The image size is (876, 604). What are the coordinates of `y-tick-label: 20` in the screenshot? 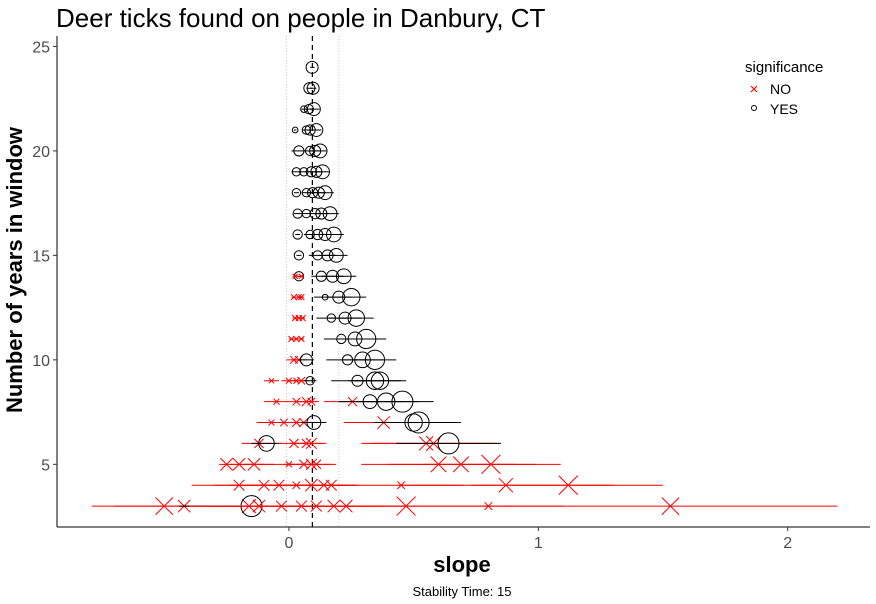 It's located at (41, 152).